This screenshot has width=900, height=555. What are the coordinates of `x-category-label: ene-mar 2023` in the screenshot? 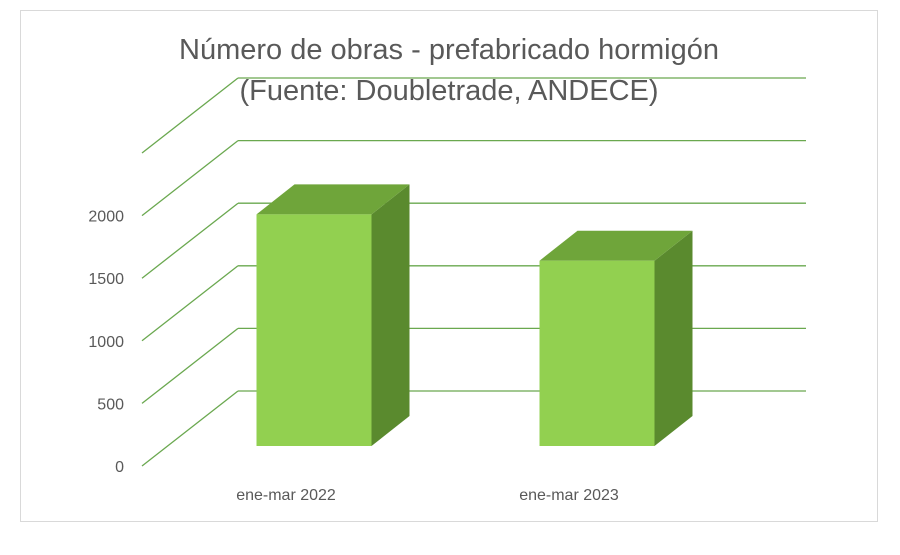 It's located at (569, 495).